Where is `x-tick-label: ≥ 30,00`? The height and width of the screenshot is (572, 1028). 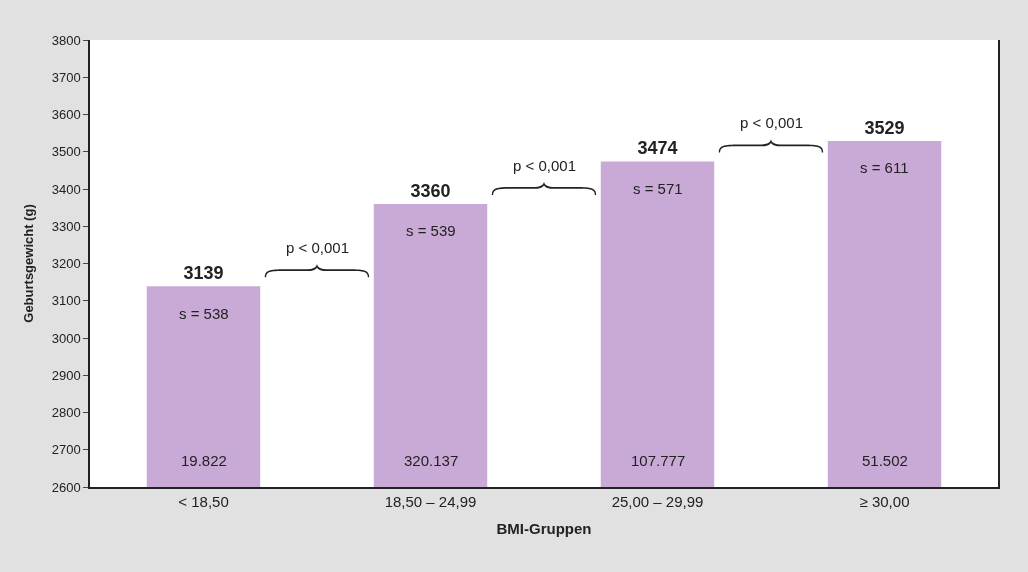
x-tick-label: ≥ 30,00 is located at coordinates (884, 501).